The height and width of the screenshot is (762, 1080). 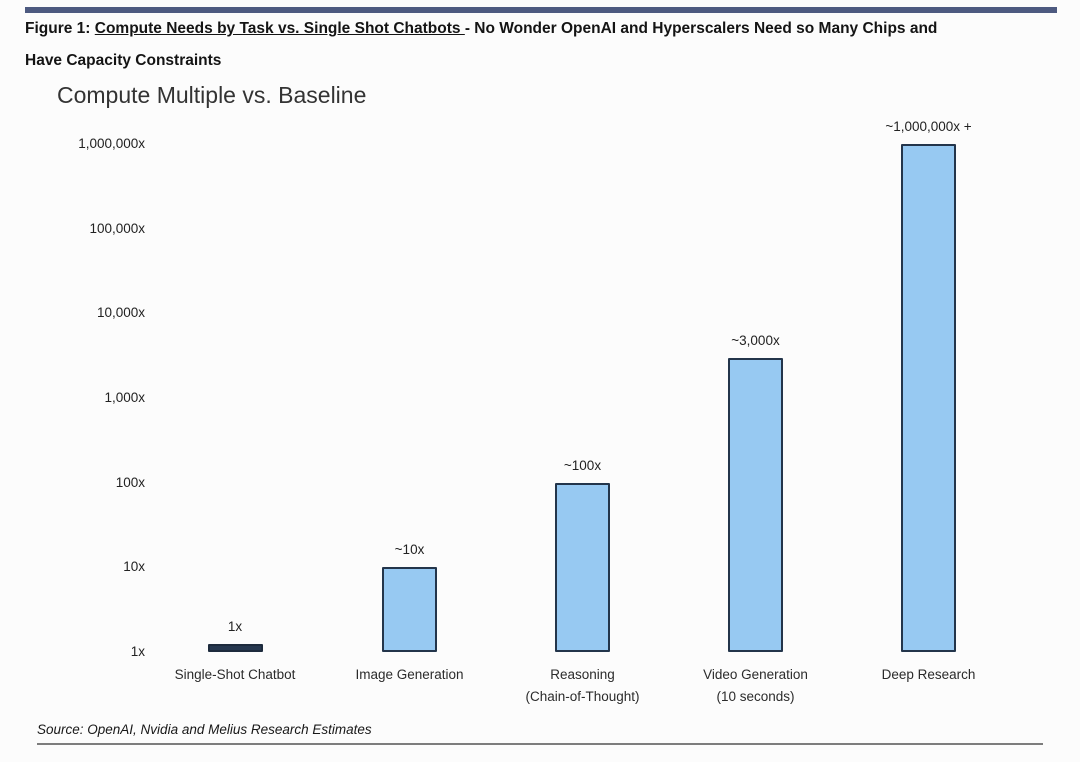 What do you see at coordinates (235, 674) in the screenshot?
I see `x-axis-label-single-shot-chatbot: Single-Shot Chatbot` at bounding box center [235, 674].